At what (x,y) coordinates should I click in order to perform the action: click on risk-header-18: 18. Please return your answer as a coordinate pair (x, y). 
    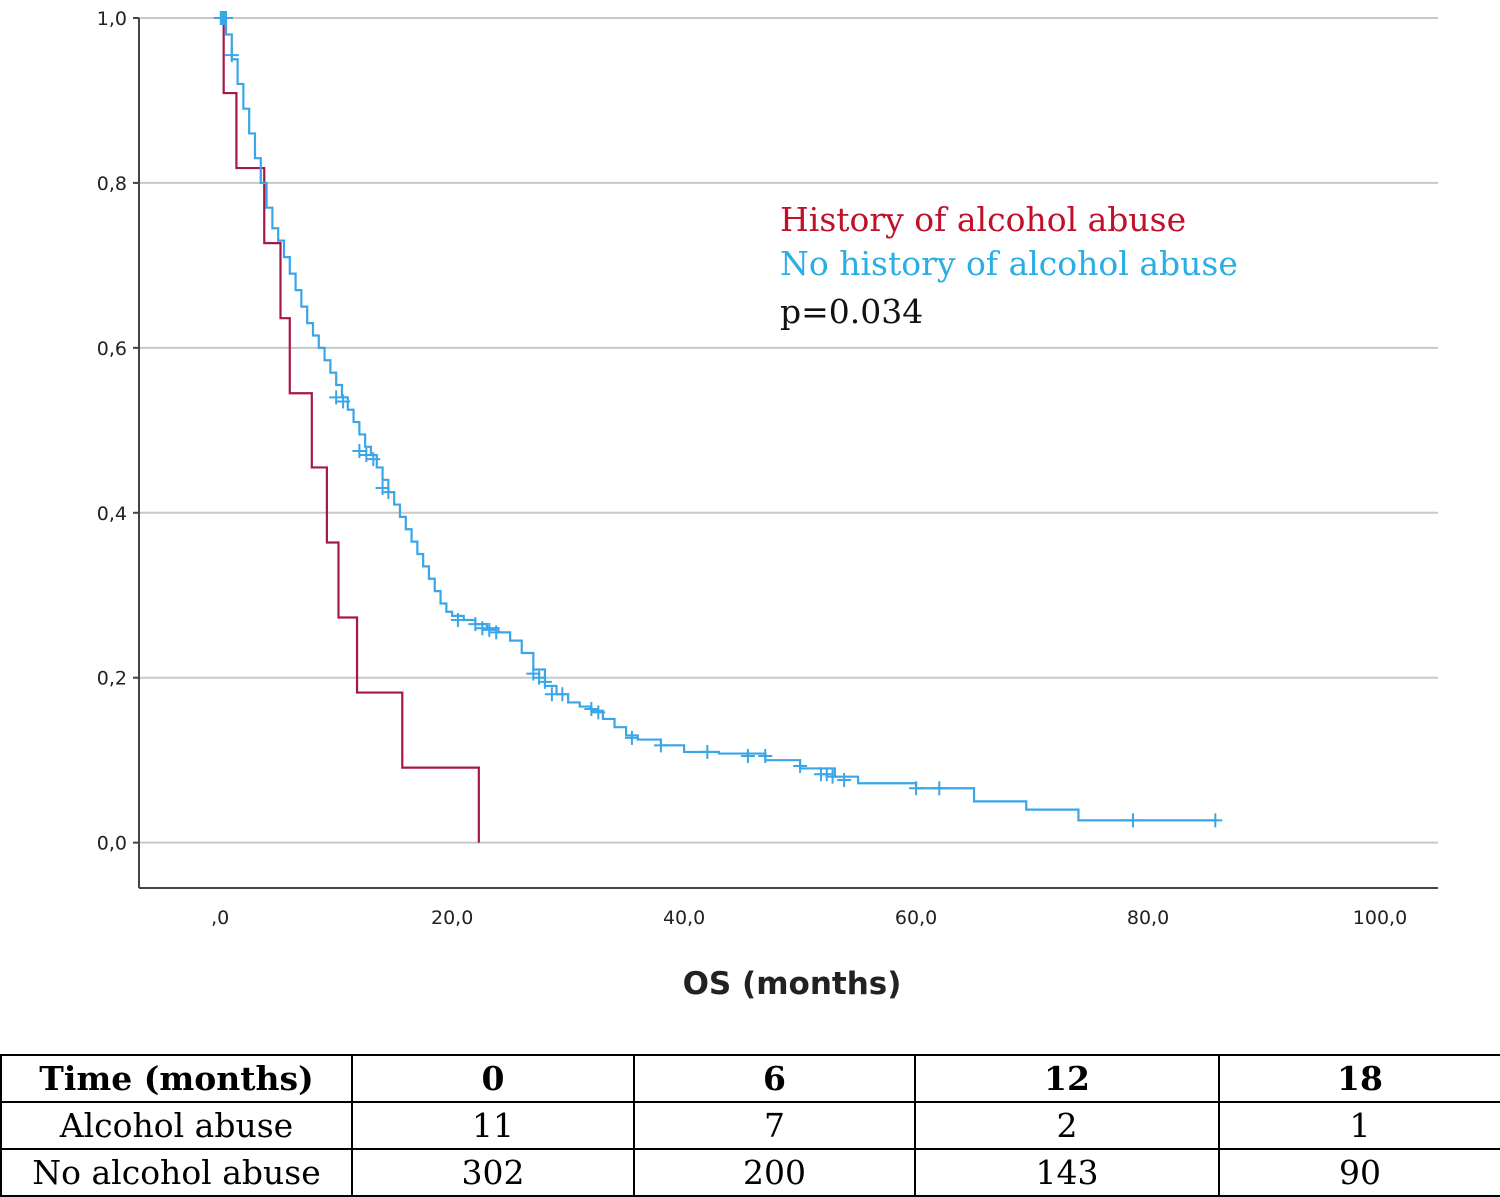
    Looking at the image, I should click on (1359, 1078).